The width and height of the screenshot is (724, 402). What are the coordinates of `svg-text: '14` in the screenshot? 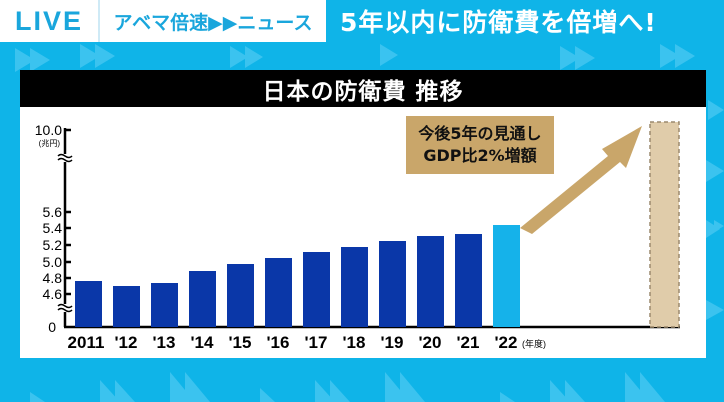 It's located at (202, 342).